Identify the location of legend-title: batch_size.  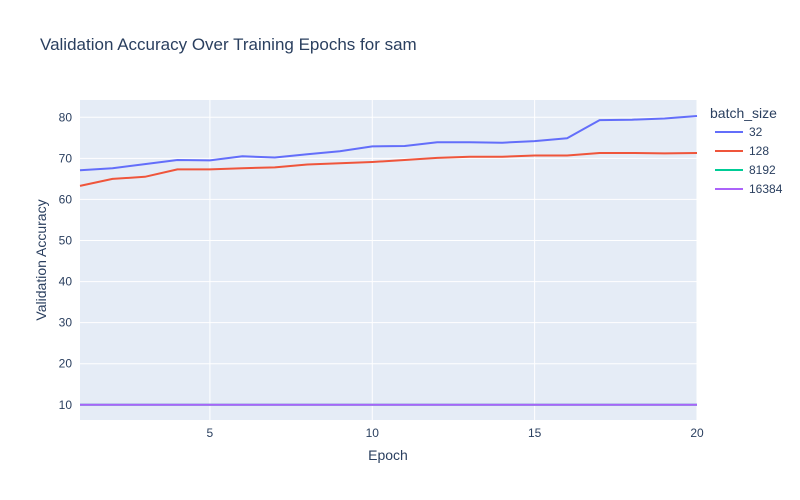
(743, 113).